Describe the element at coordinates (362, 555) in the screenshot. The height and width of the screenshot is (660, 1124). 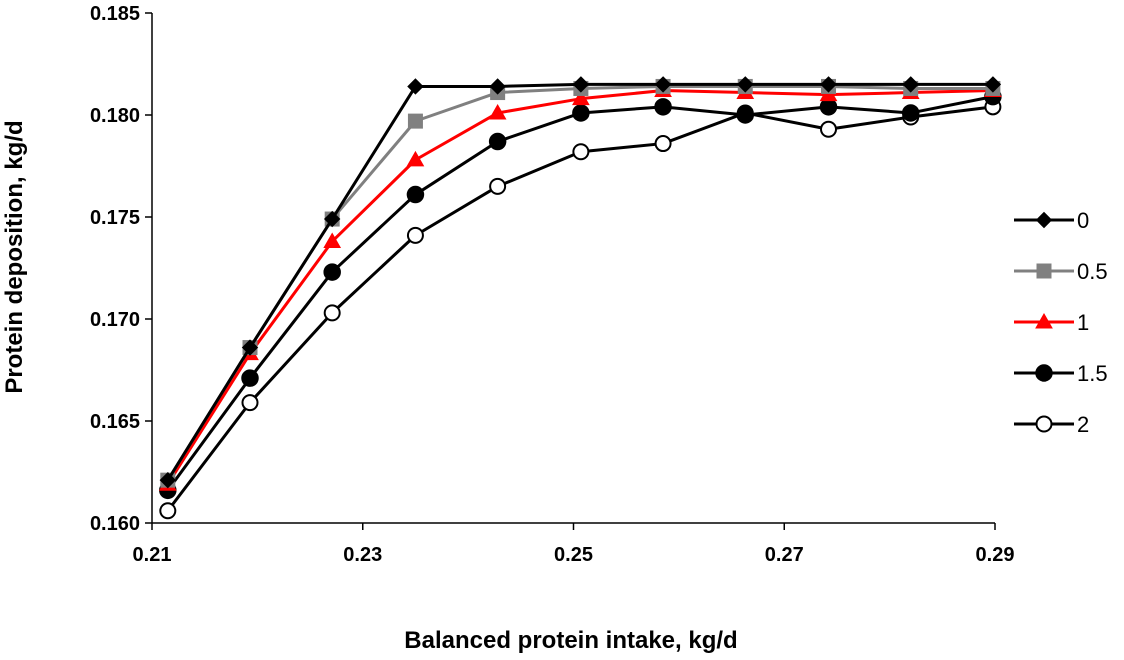
I see `x-tick-label: 0.23` at that location.